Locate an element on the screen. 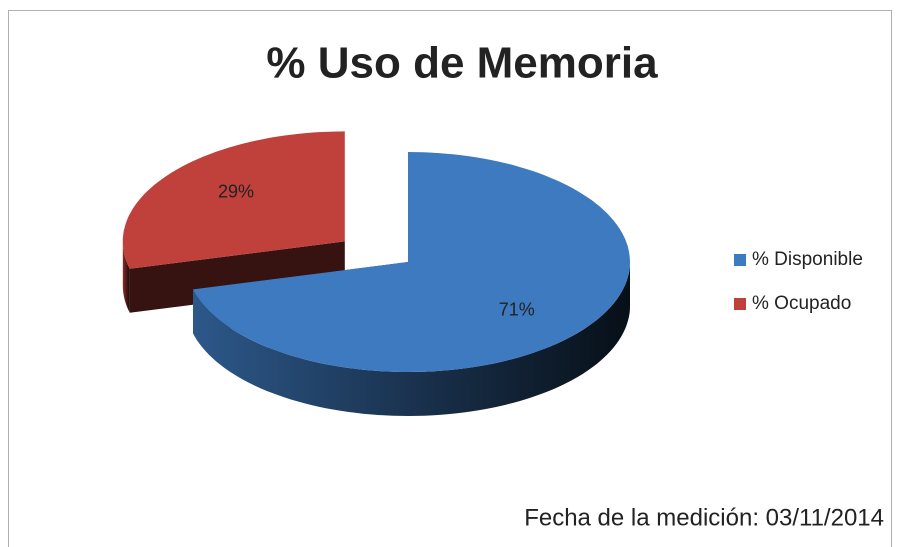  slice-side is located at coordinates (237, 277).